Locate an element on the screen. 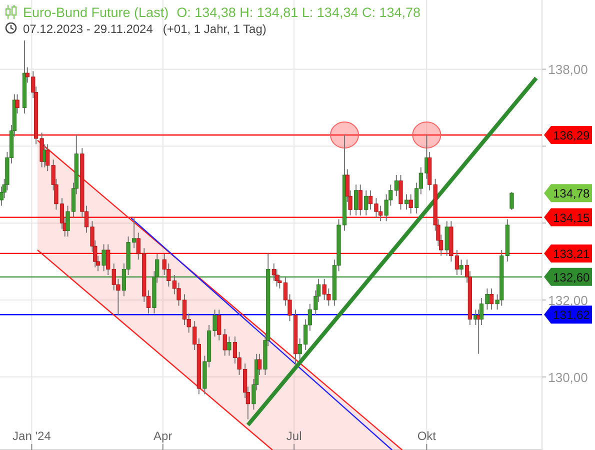  ref-line-label: 132,60 is located at coordinates (571, 277).